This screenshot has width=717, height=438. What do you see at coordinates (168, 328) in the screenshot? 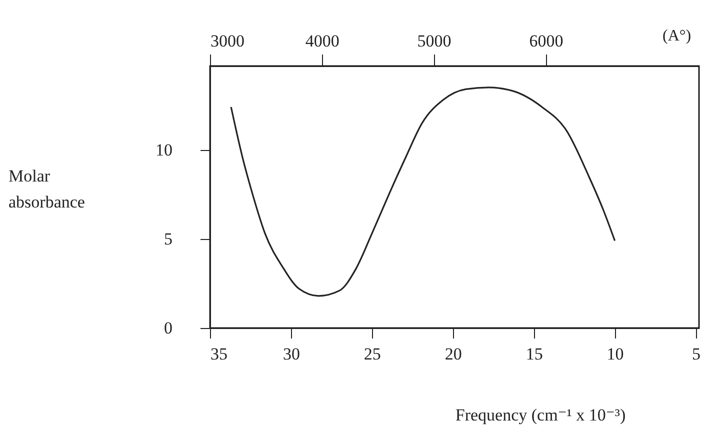
I see `y-tick-label: 0` at bounding box center [168, 328].